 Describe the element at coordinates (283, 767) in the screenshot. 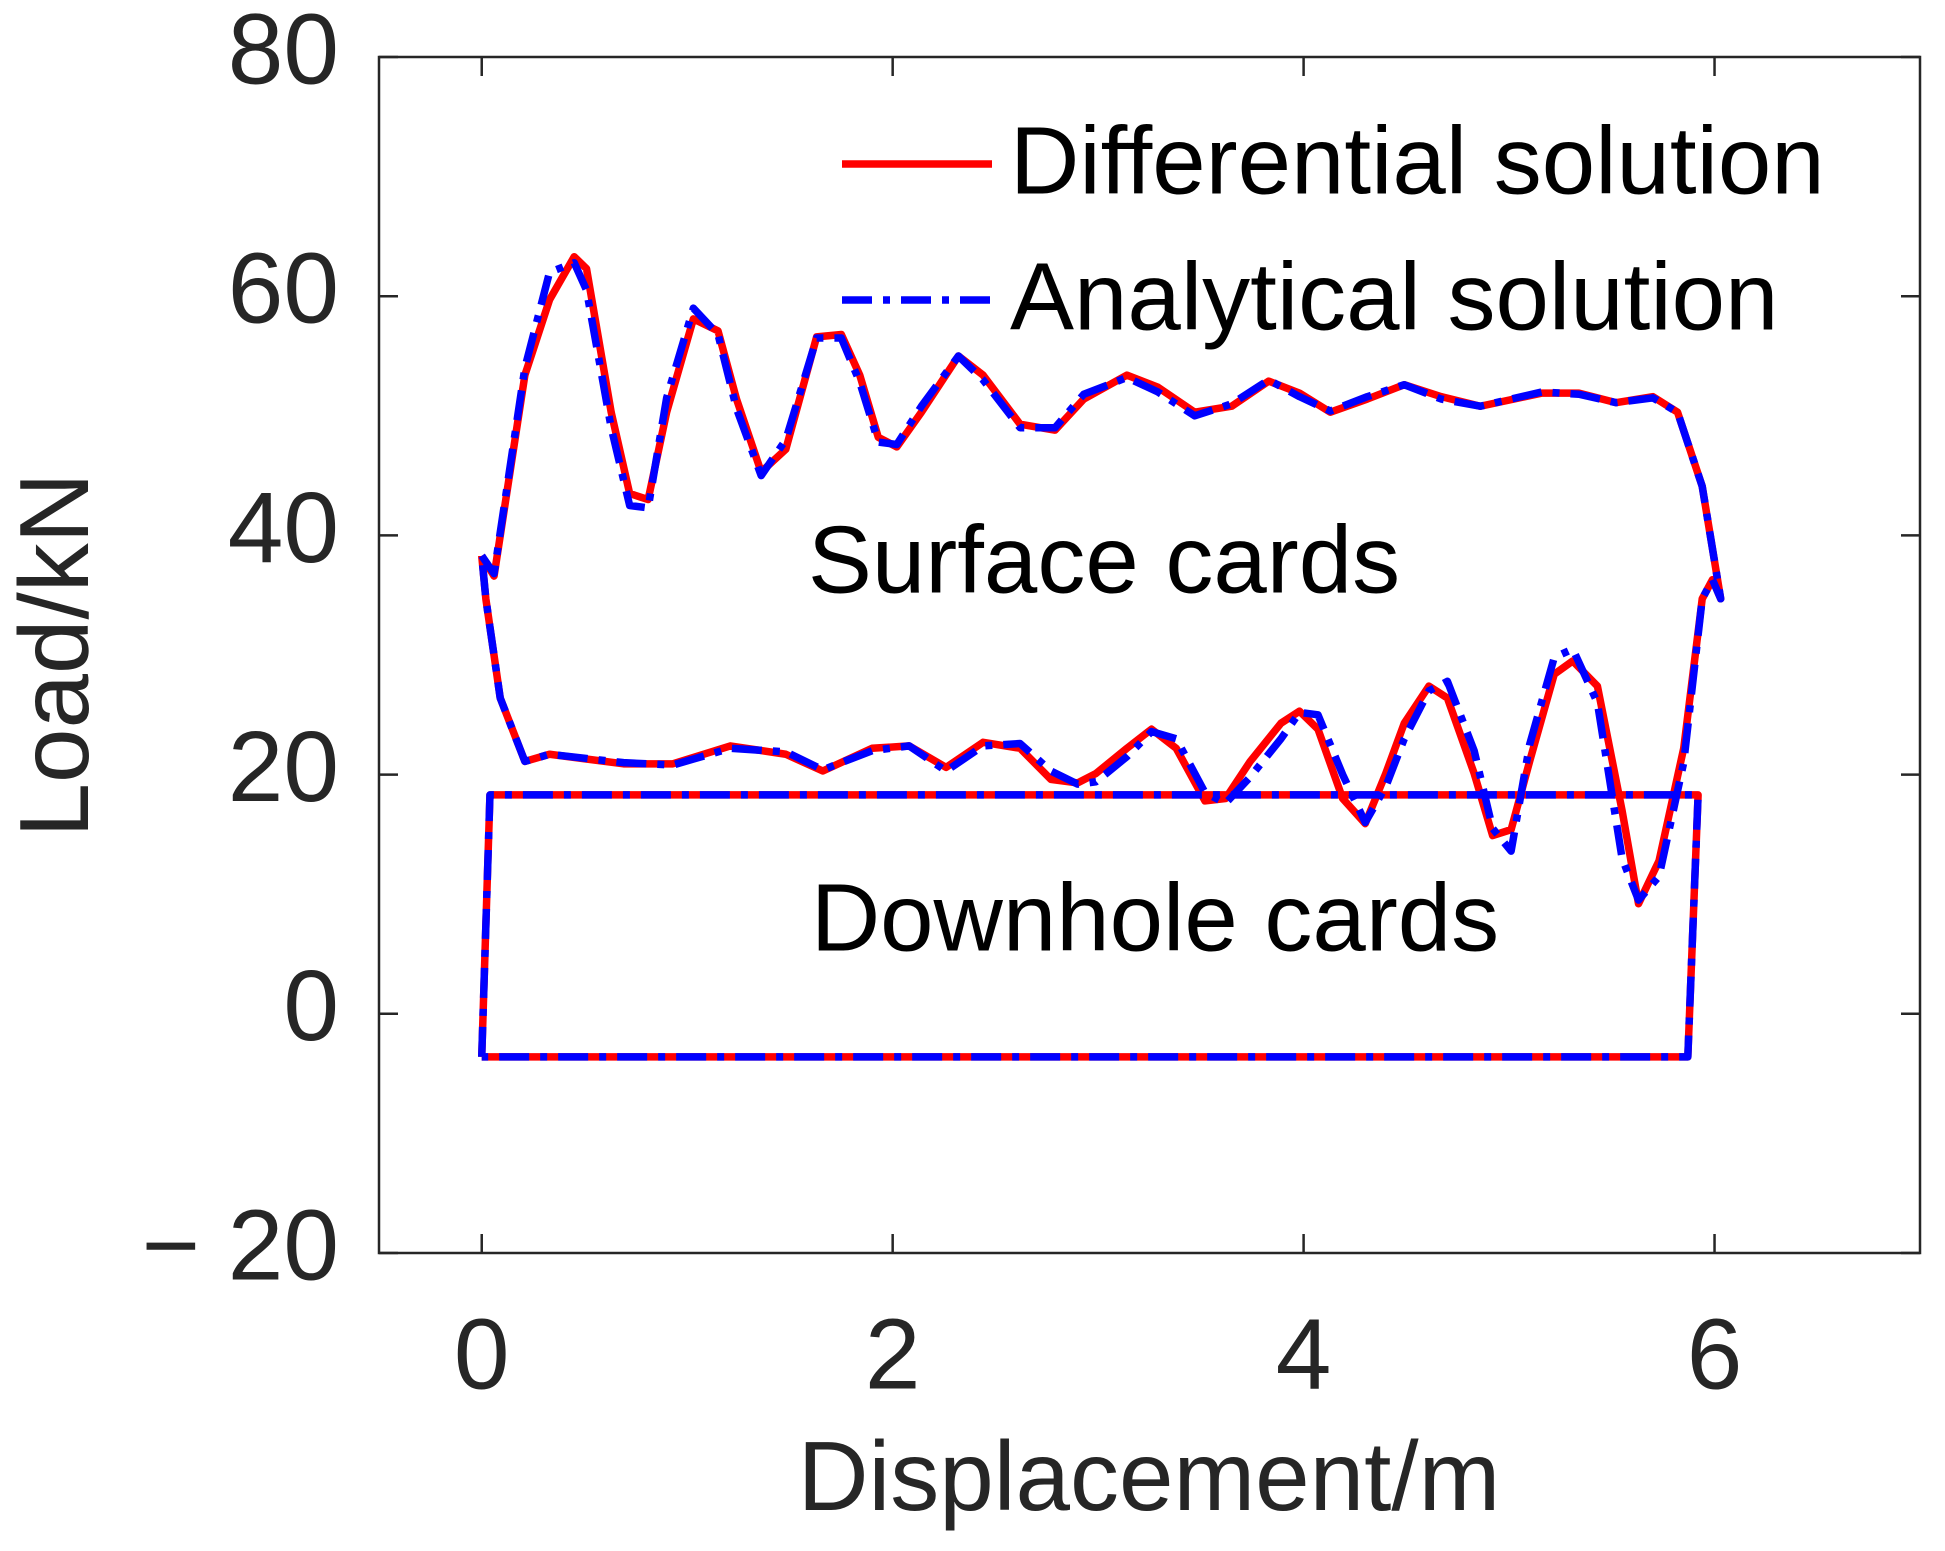

I see `y-tick-label: 20` at that location.